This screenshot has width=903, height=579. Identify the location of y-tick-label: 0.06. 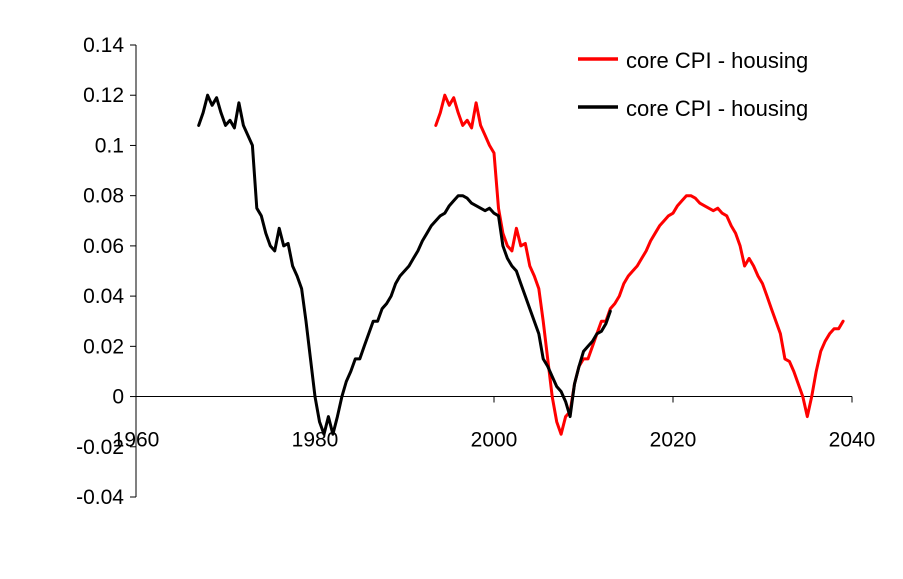
(103, 246).